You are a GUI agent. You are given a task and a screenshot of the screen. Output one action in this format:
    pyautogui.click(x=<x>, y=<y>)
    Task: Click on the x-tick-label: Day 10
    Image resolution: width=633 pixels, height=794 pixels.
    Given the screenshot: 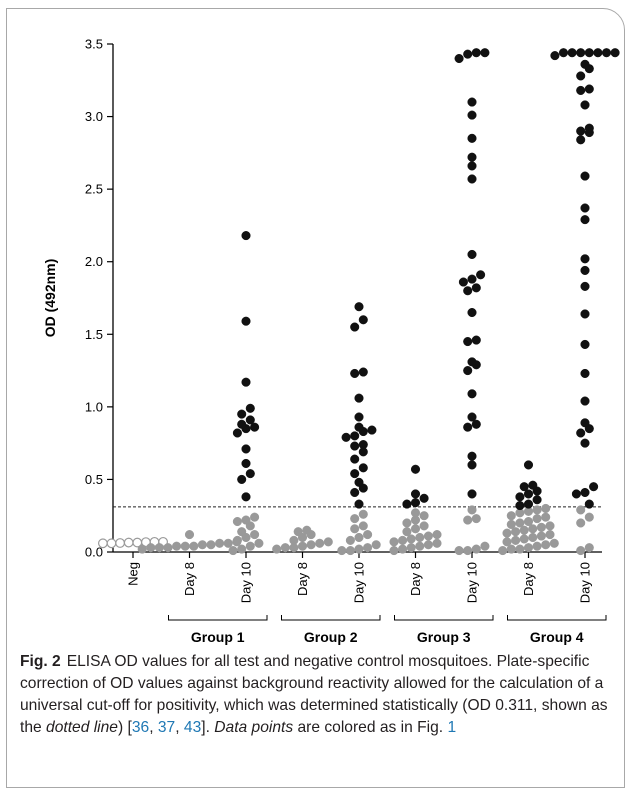 What is the action you would take?
    pyautogui.click(x=585, y=582)
    